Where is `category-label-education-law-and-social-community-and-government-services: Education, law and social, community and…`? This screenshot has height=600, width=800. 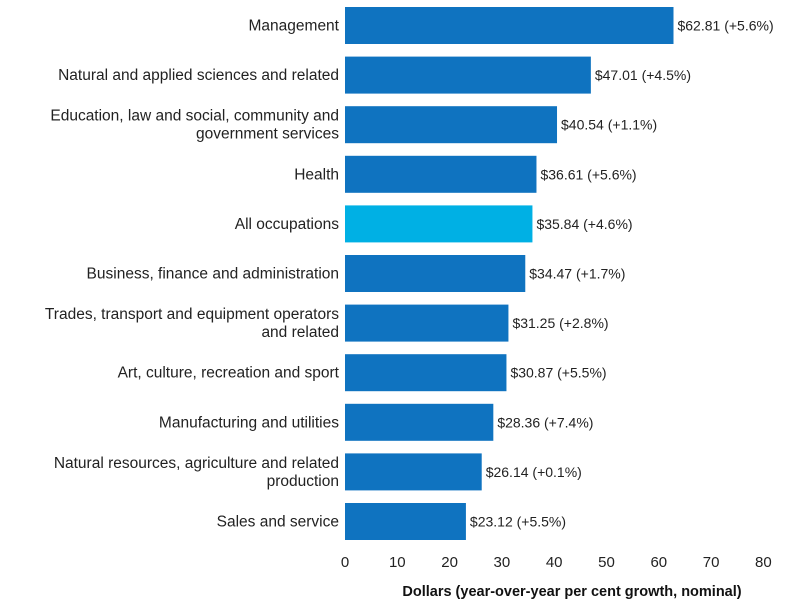 category-label-education-law-and-social-community-and-government-services: Education, law and social, community and… is located at coordinates (194, 125).